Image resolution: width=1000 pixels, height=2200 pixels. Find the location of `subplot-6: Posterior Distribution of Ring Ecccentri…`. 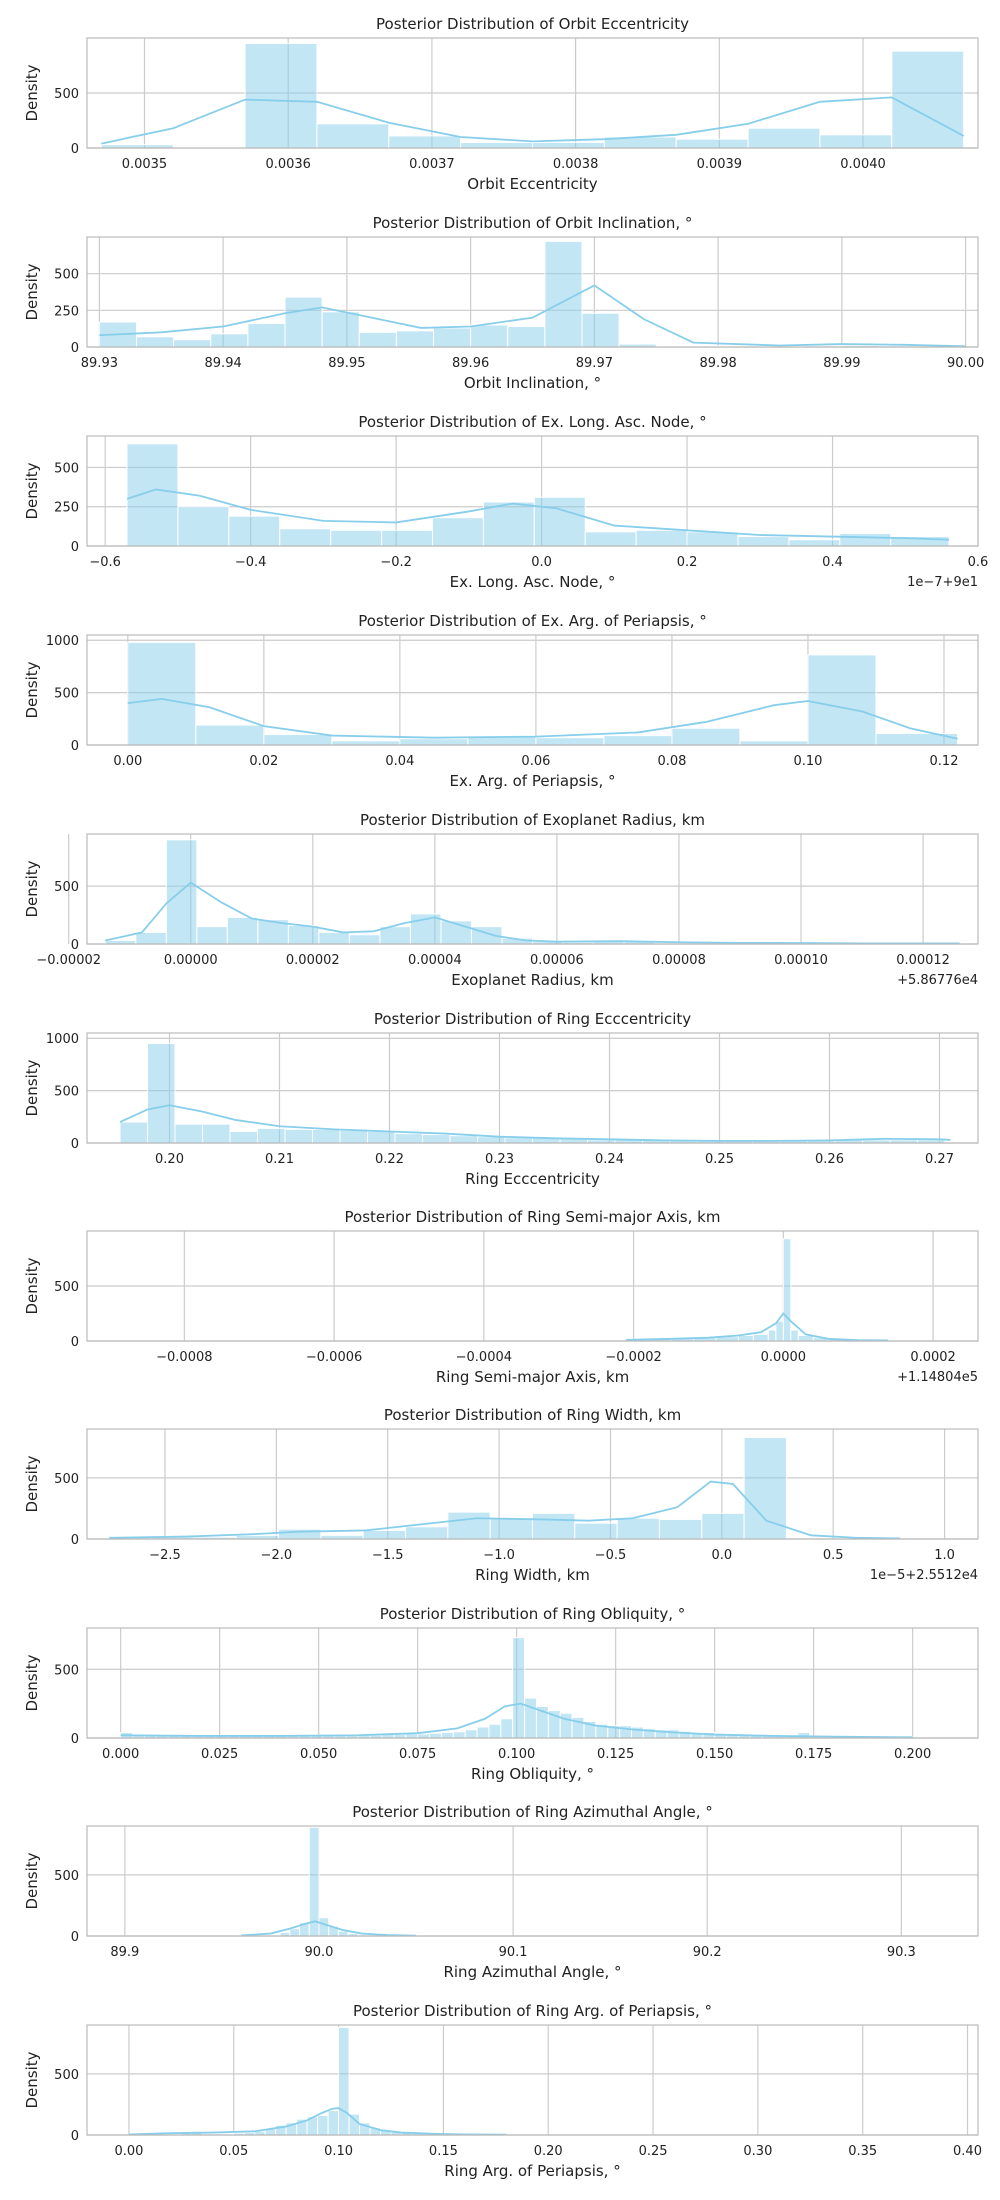

subplot-6: Posterior Distribution of Ring Ecccentri… is located at coordinates (501, 1099).